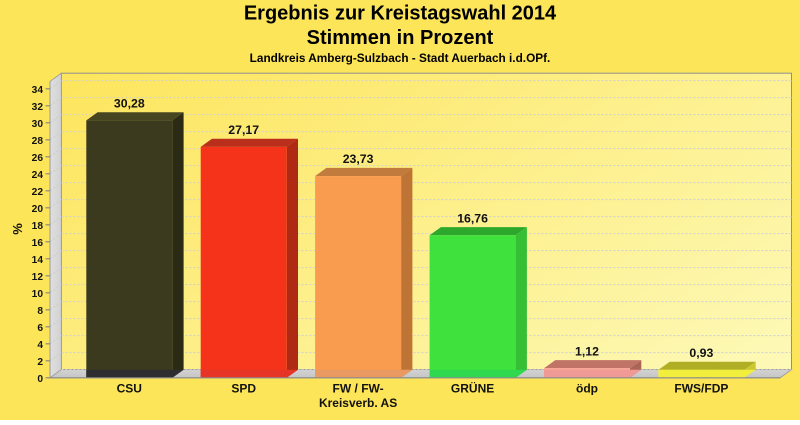 The height and width of the screenshot is (425, 800). I want to click on svg-text: 4, so click(40, 345).